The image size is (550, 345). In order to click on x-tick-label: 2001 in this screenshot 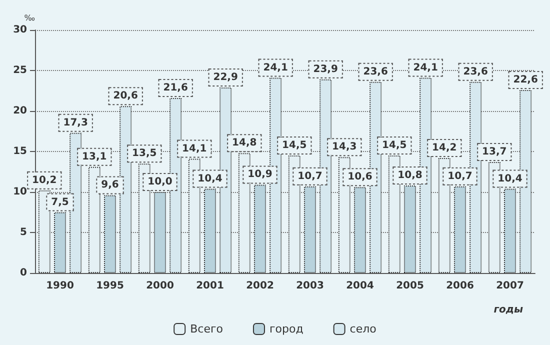, I will do `click(210, 286)`.